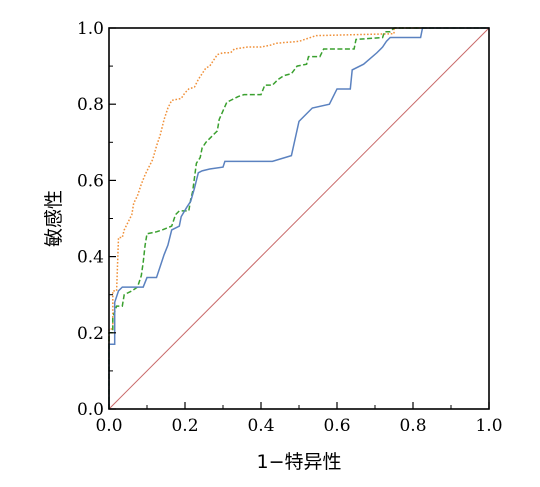  What do you see at coordinates (336, 426) in the screenshot?
I see `x-tick-label: 0.6` at bounding box center [336, 426].